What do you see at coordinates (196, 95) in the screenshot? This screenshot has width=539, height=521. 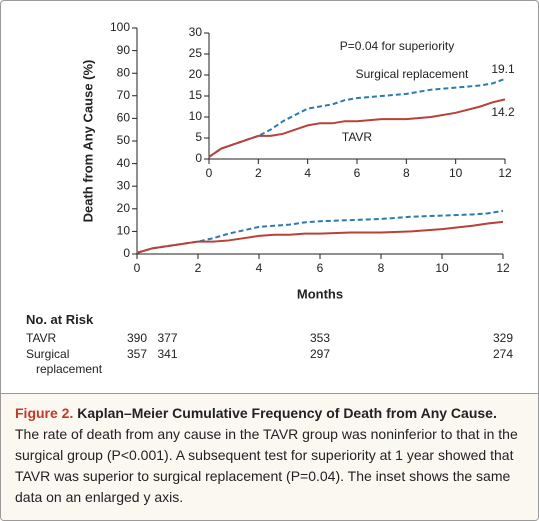 I see `y-tick-label: 15` at bounding box center [196, 95].